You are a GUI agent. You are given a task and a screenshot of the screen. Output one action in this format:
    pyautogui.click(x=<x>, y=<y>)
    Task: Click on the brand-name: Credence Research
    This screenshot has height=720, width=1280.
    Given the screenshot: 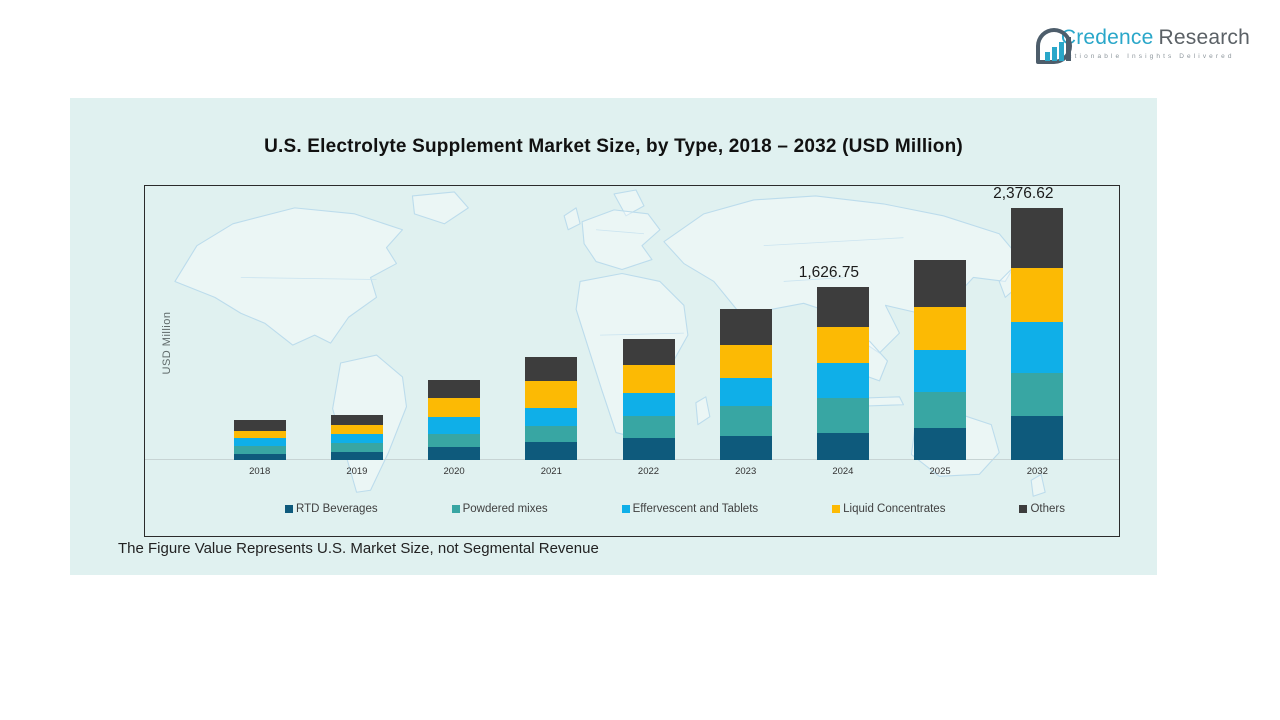 What is the action you would take?
    pyautogui.click(x=1155, y=38)
    